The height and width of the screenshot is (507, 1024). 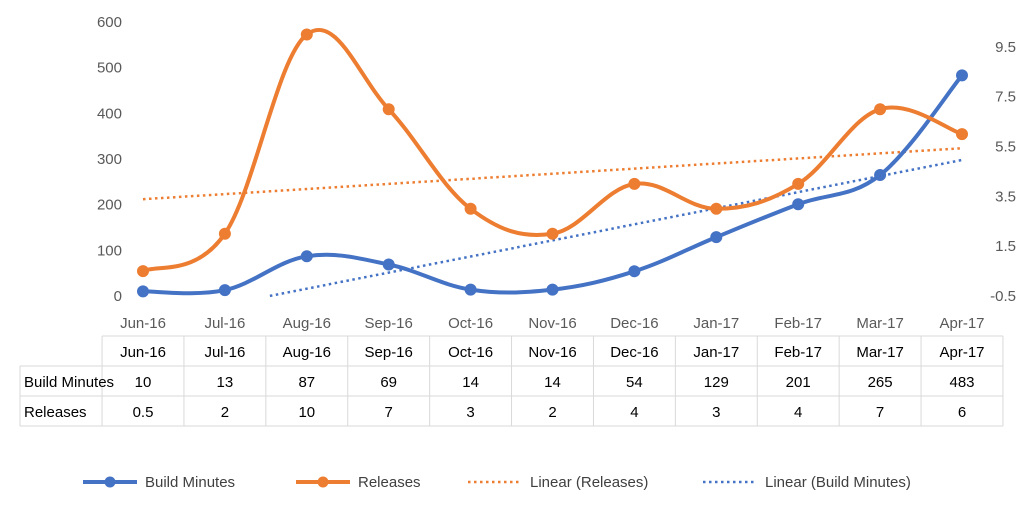 I want to click on table-header-cell: Sep-16, so click(x=389, y=352).